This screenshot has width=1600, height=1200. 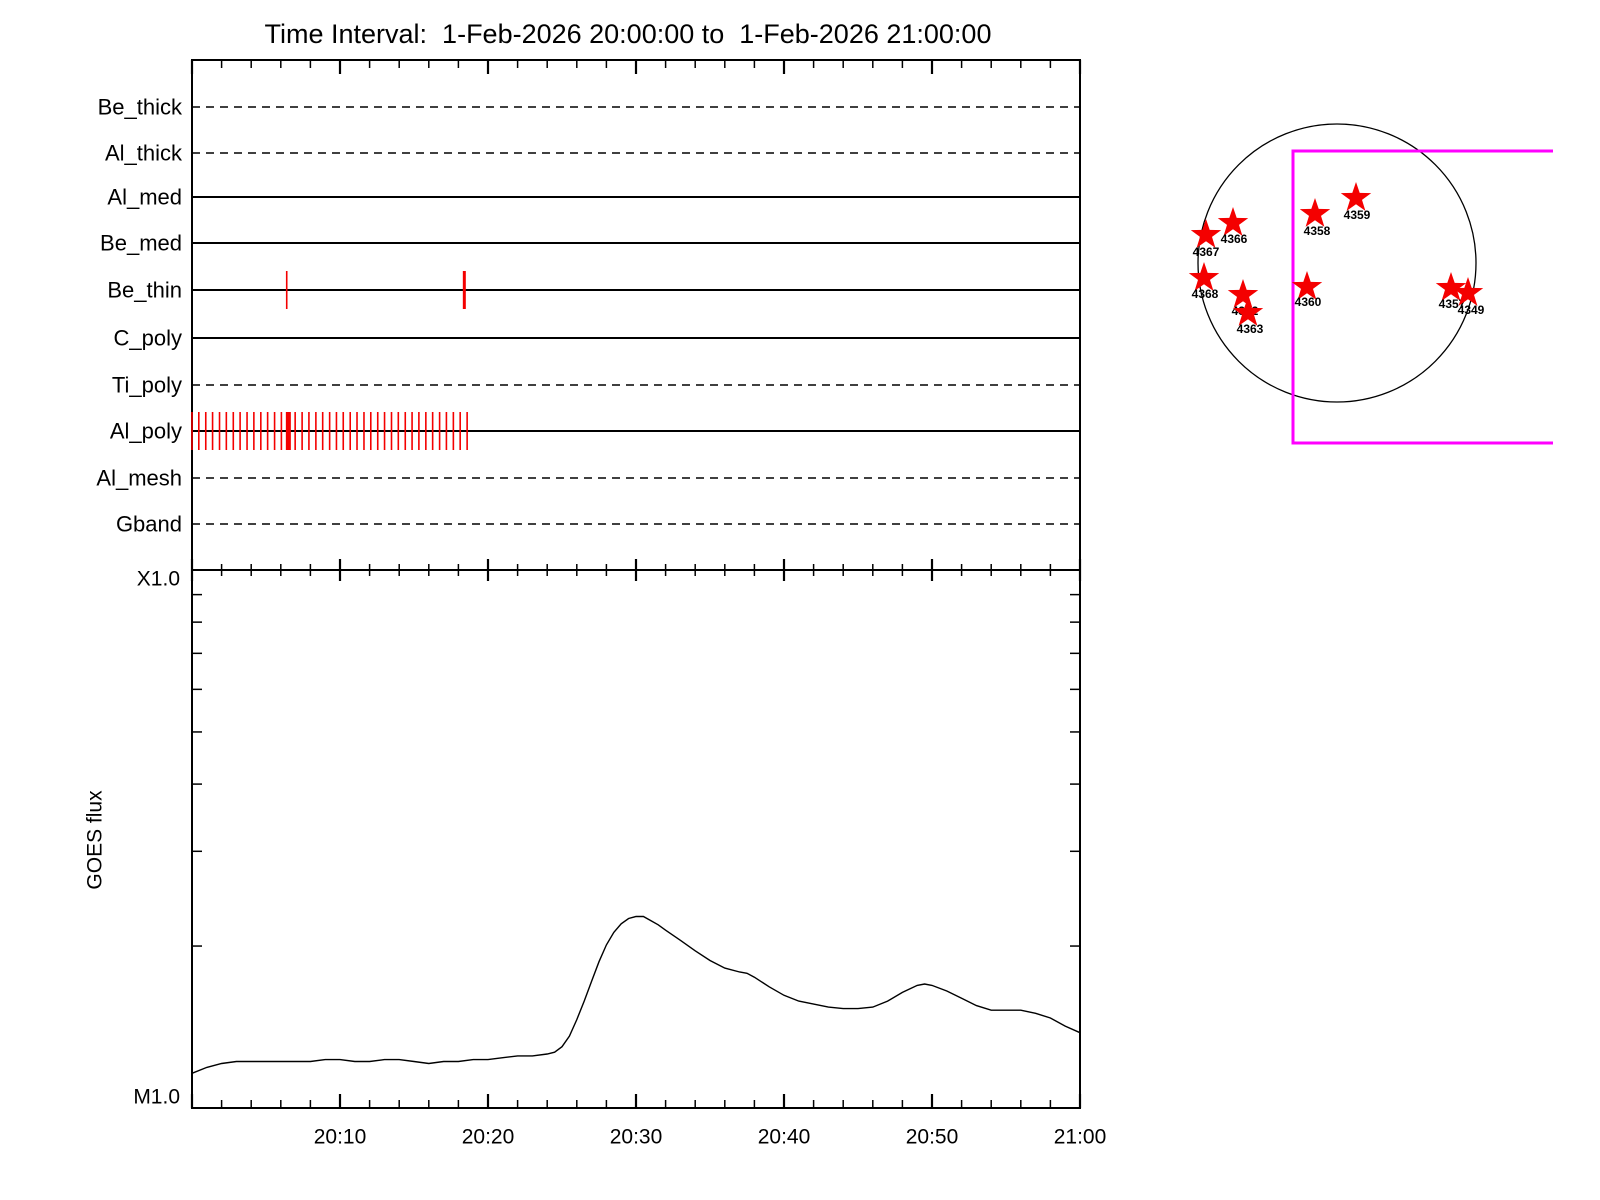 I want to click on flare-markers-group: 4367436643584359436843624363436043574349, so click(x=1336, y=259).